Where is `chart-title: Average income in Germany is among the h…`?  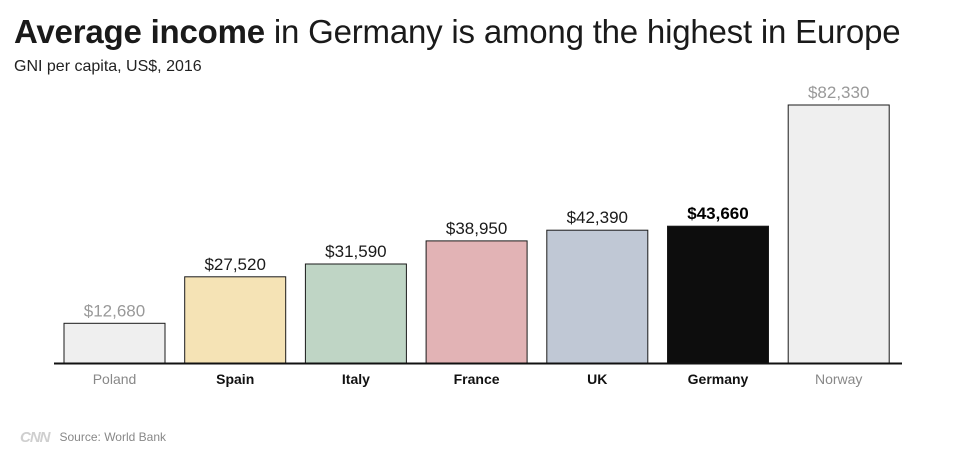 chart-title: Average income in Germany is among the h… is located at coordinates (457, 32).